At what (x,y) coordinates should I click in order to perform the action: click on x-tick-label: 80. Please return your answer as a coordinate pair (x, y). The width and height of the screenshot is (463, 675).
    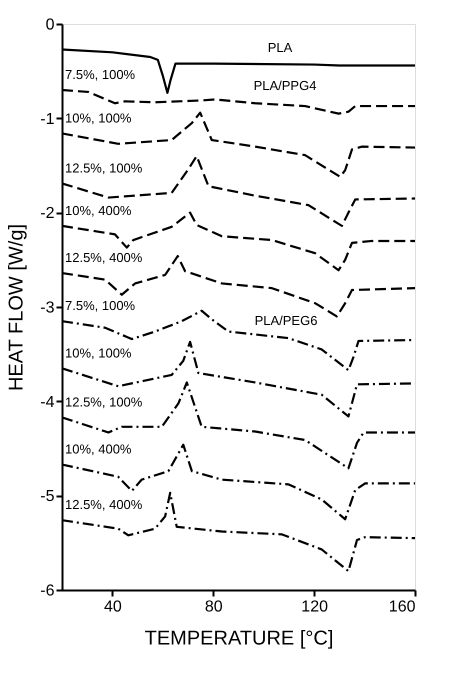
    Looking at the image, I should click on (213, 607).